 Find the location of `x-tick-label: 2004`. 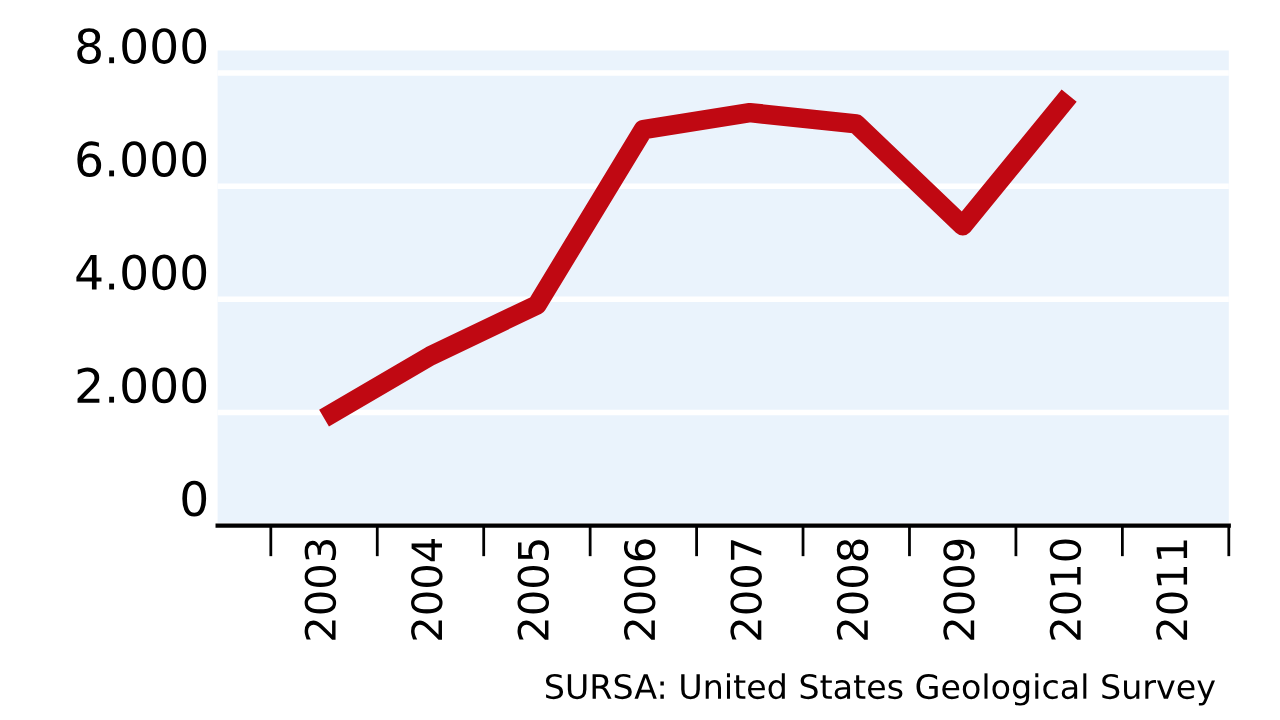

x-tick-label: 2004 is located at coordinates (427, 589).